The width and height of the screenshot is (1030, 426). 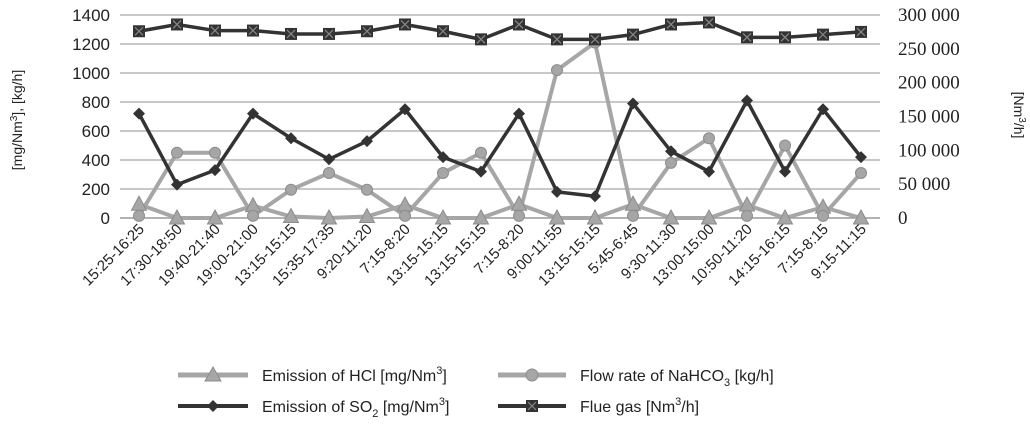 What do you see at coordinates (91, 117) in the screenshot?
I see `left-axis-ticks: 0 200 400 600 800 1000 1200 1400` at bounding box center [91, 117].